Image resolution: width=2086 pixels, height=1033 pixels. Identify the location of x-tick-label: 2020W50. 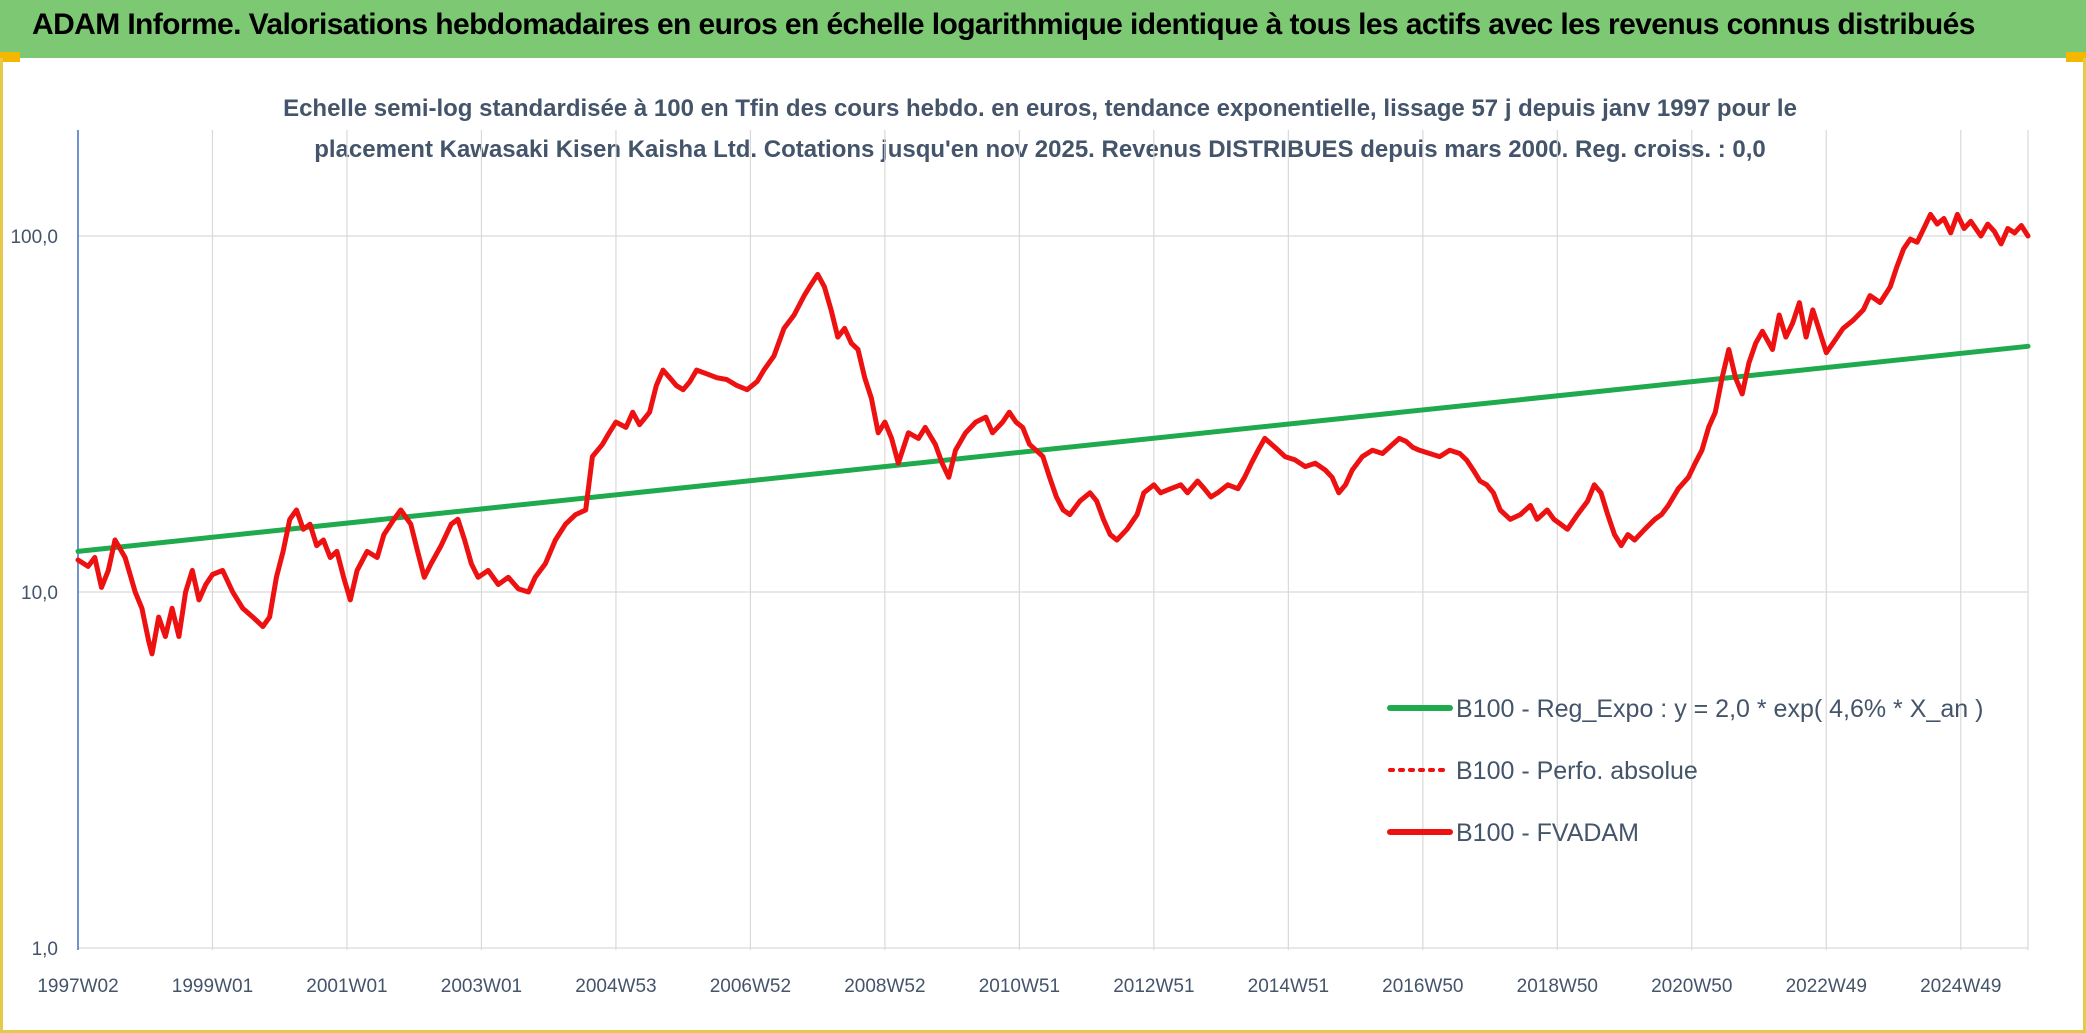
(1691, 986).